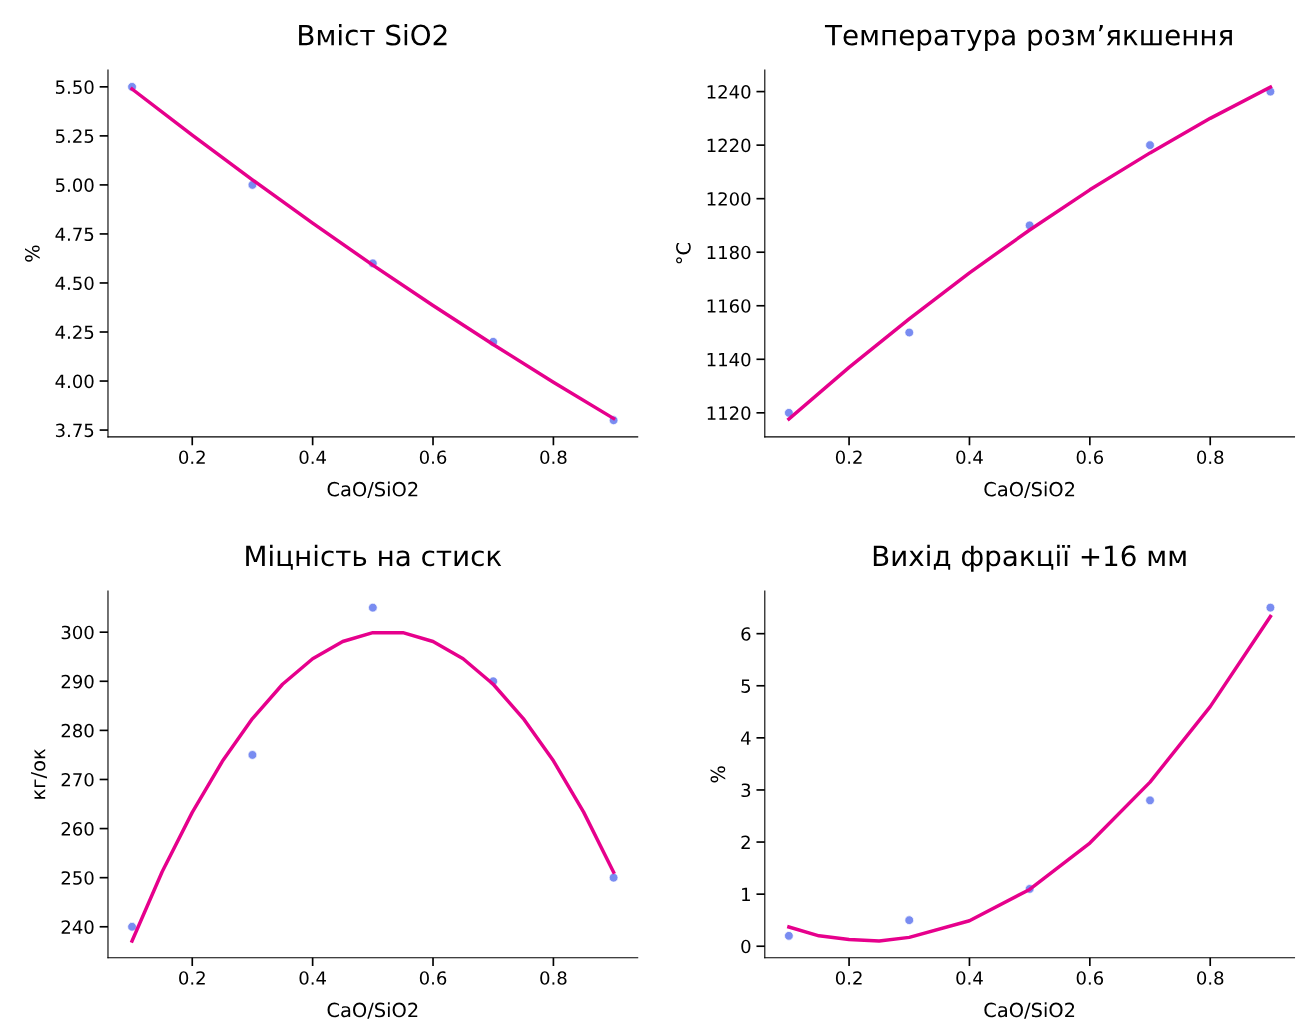 The width and height of the screenshot is (1301, 1032). What do you see at coordinates (729, 359) in the screenshot?
I see `y-tick-label: 1140` at bounding box center [729, 359].